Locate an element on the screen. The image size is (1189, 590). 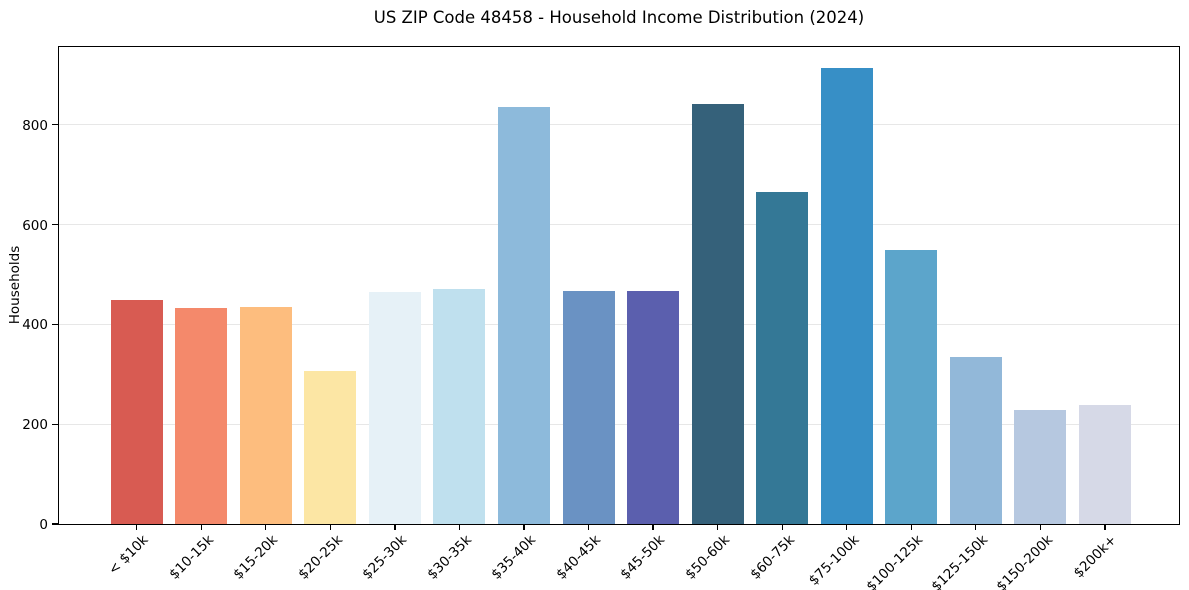
y-tick-label: 800 is located at coordinates (35, 125).